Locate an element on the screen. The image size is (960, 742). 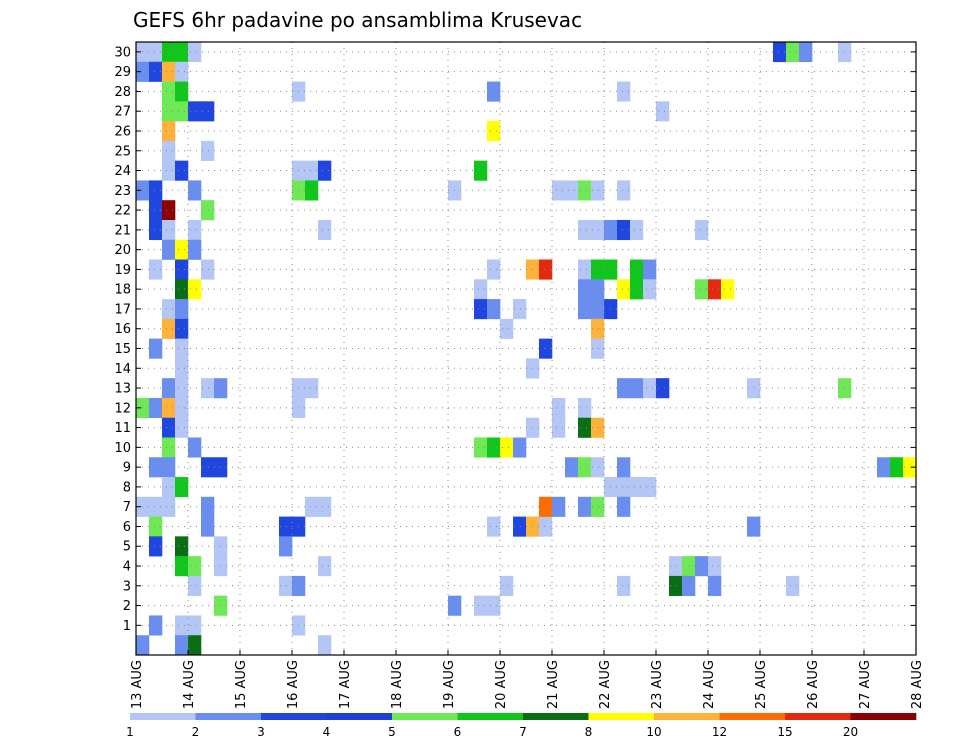
y-tick-label: 30 is located at coordinates (122, 52).